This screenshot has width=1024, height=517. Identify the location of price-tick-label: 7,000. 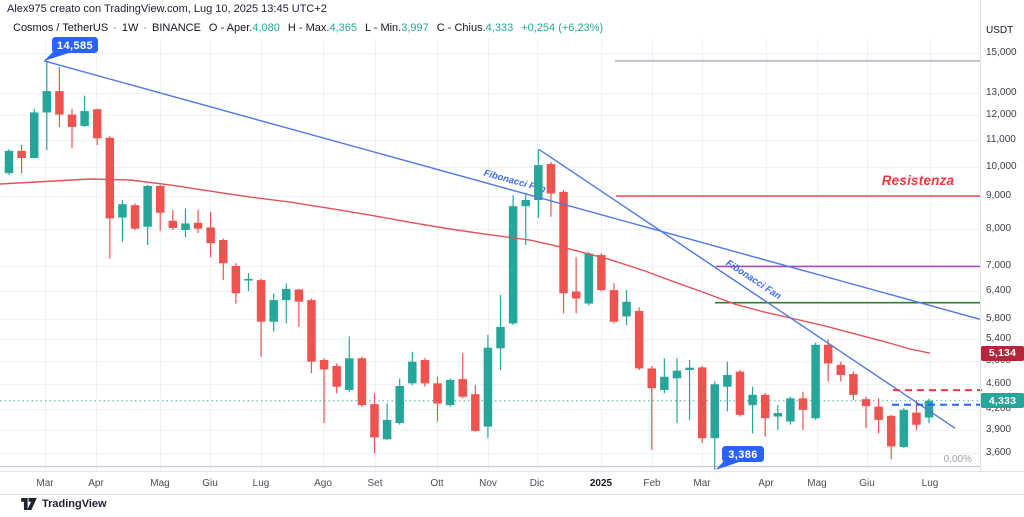
(999, 266).